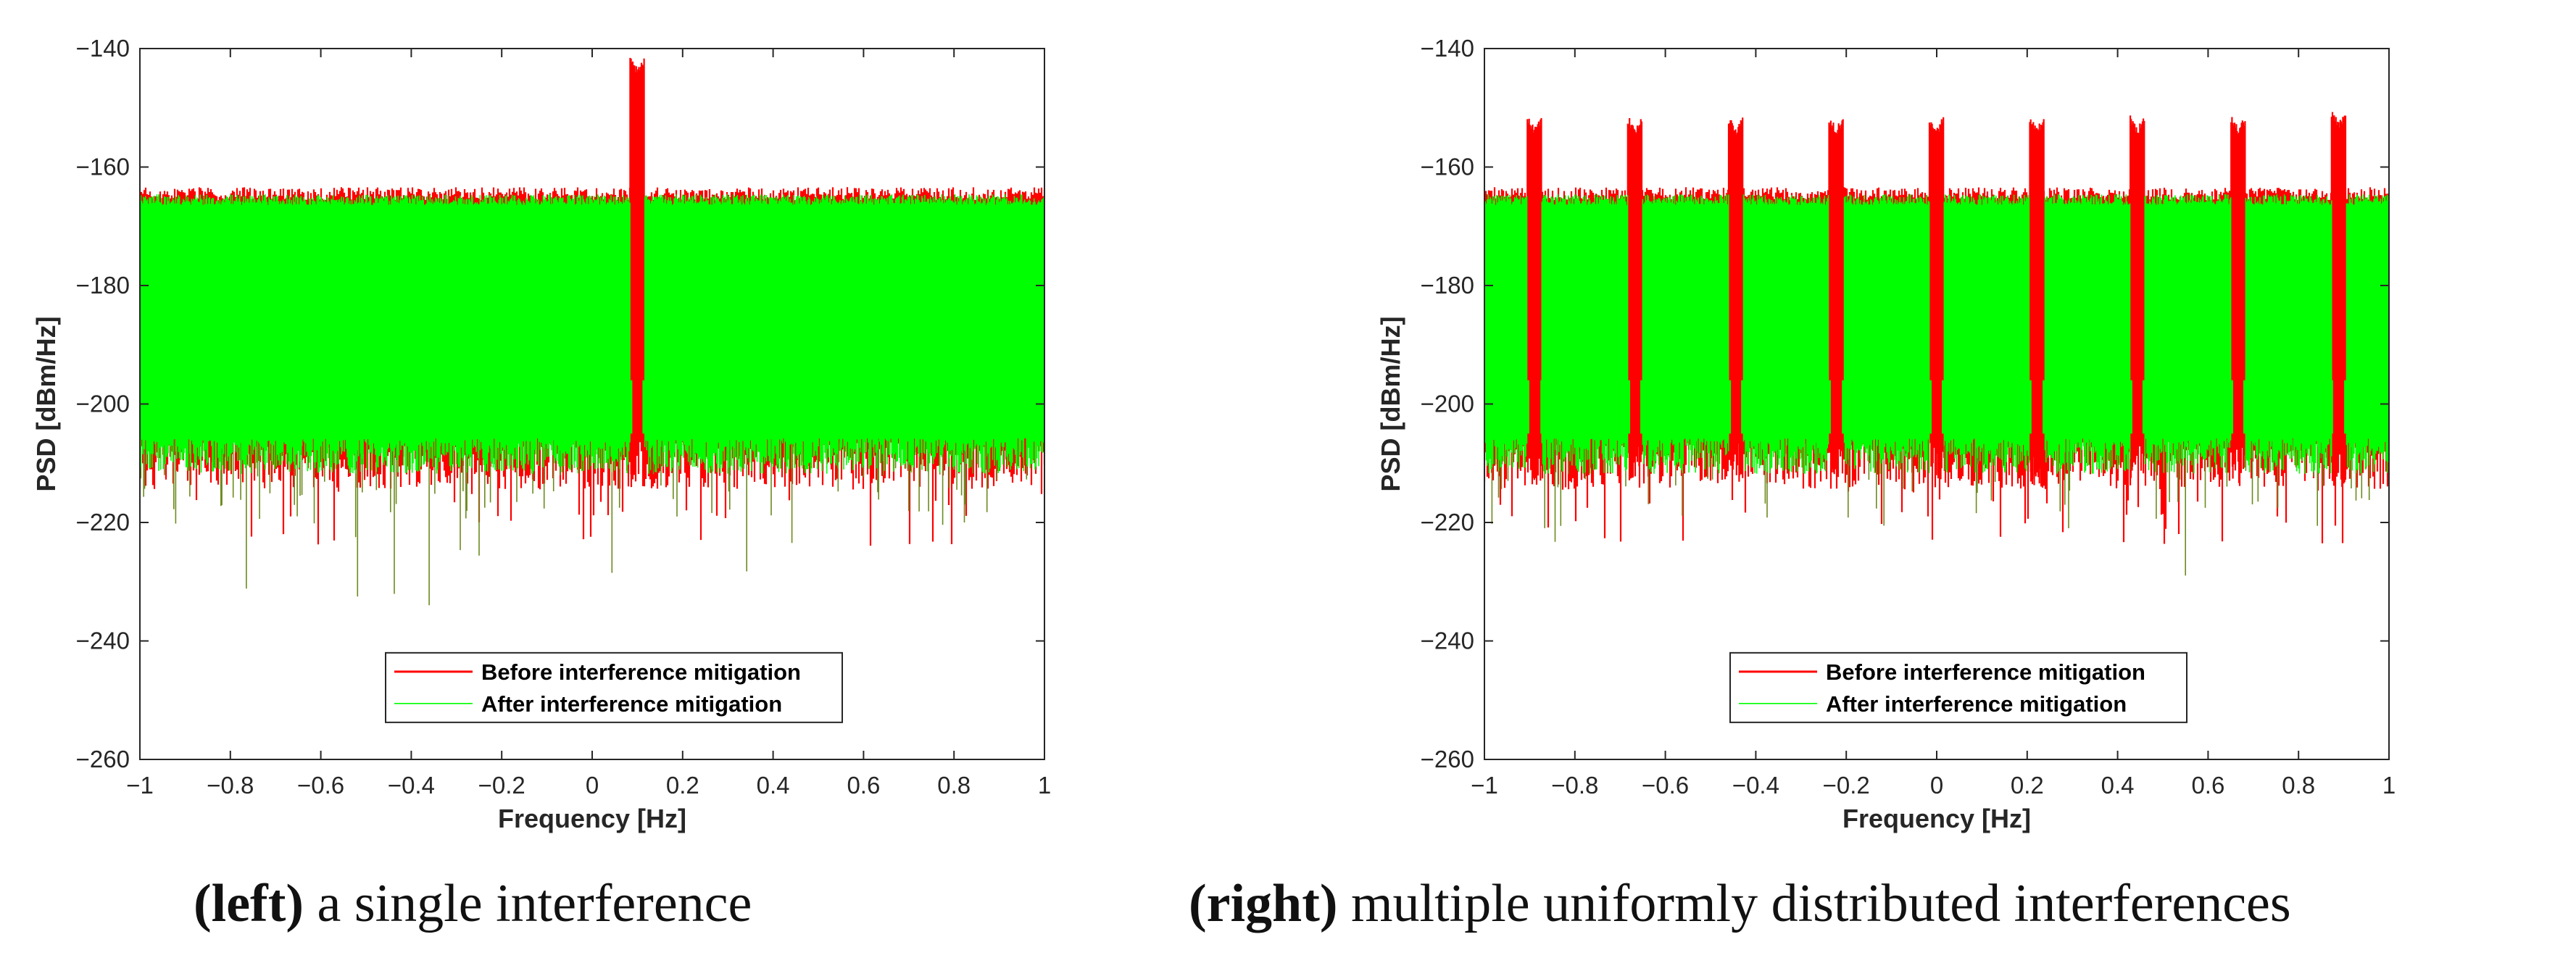 The height and width of the screenshot is (979, 2576). Describe the element at coordinates (1976, 704) in the screenshot. I see `right-legend-after-label: After interference mitigation` at that location.